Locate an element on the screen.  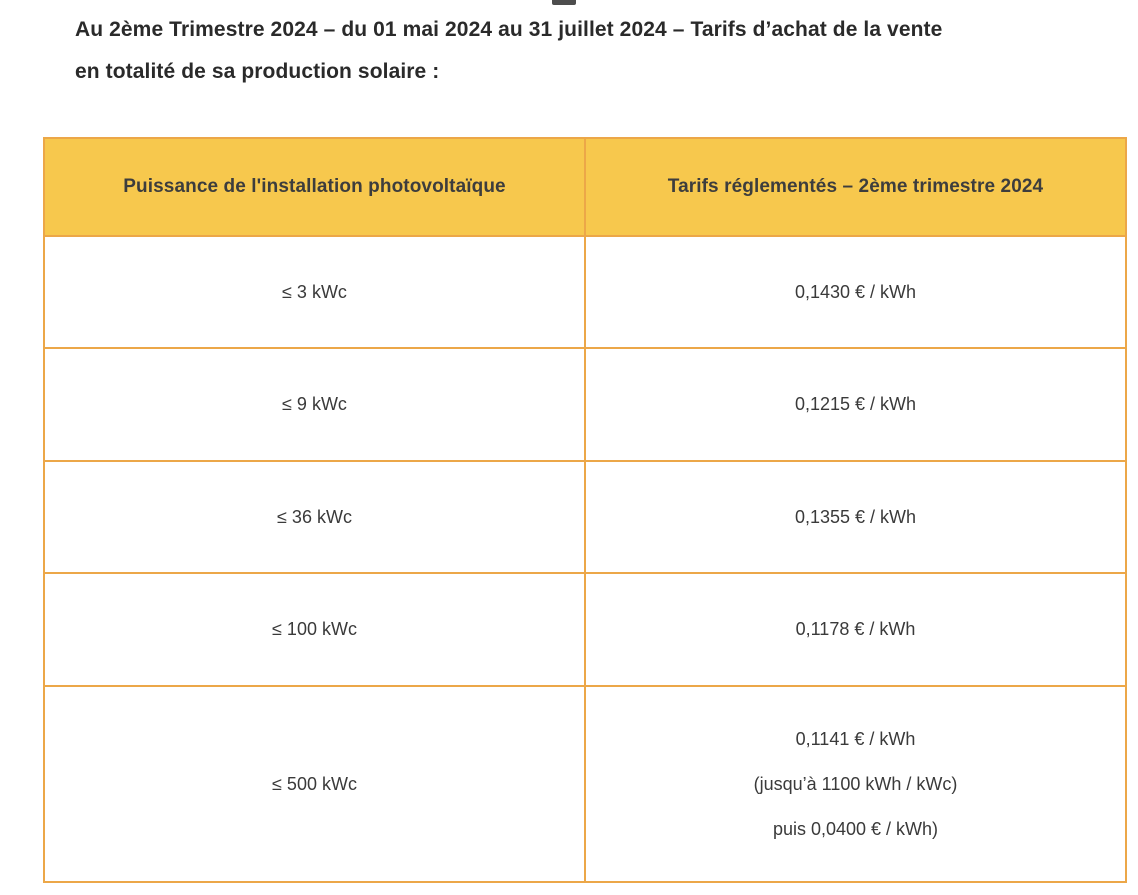
table-row: ≤ 9 kWc 0,1215 € / kWh is located at coordinates (585, 403).